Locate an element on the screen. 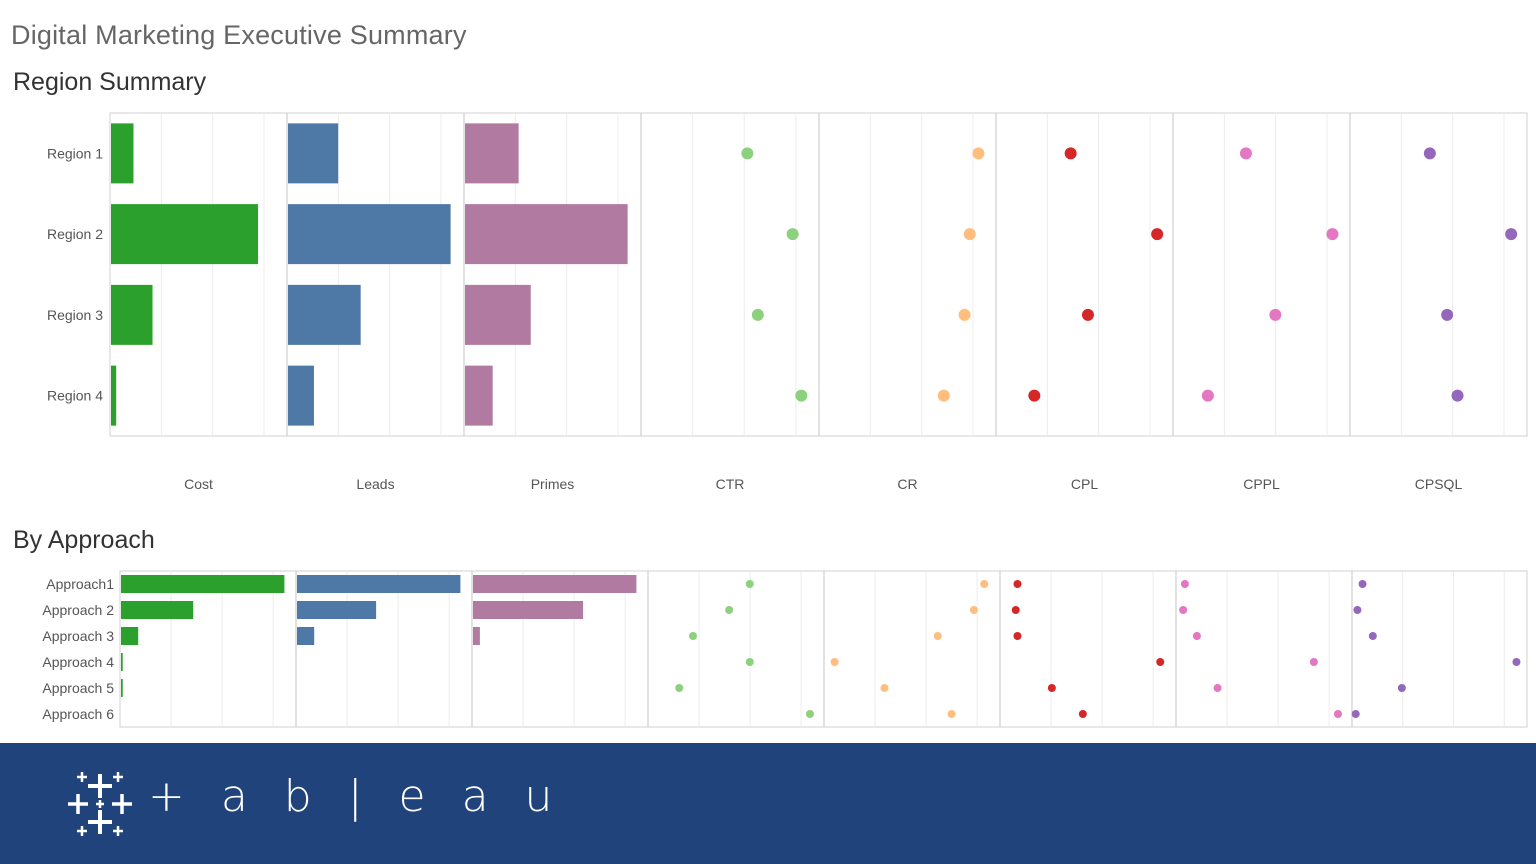 Image resolution: width=1536 pixels, height=864 pixels. row-label: Approach 2 is located at coordinates (78, 610).